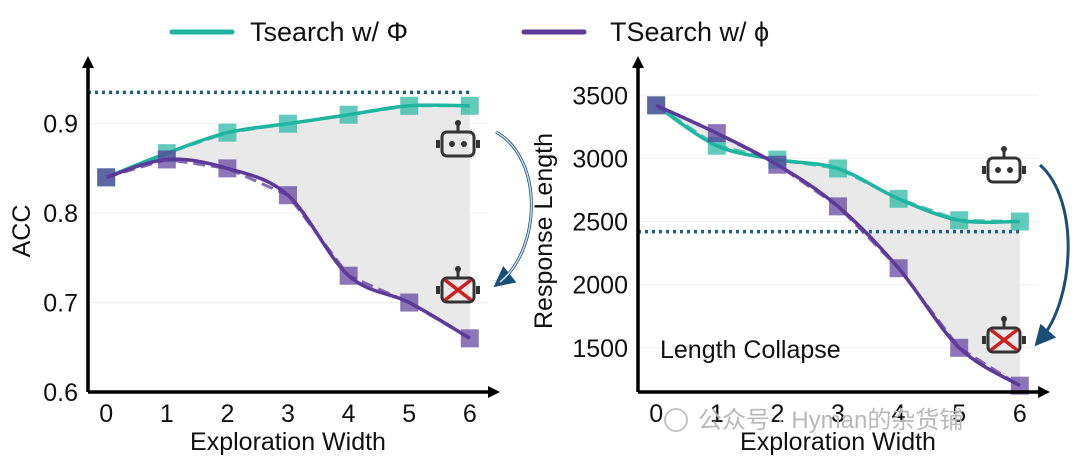  Describe the element at coordinates (60, 393) in the screenshot. I see `y-tick-label: 0.6` at that location.